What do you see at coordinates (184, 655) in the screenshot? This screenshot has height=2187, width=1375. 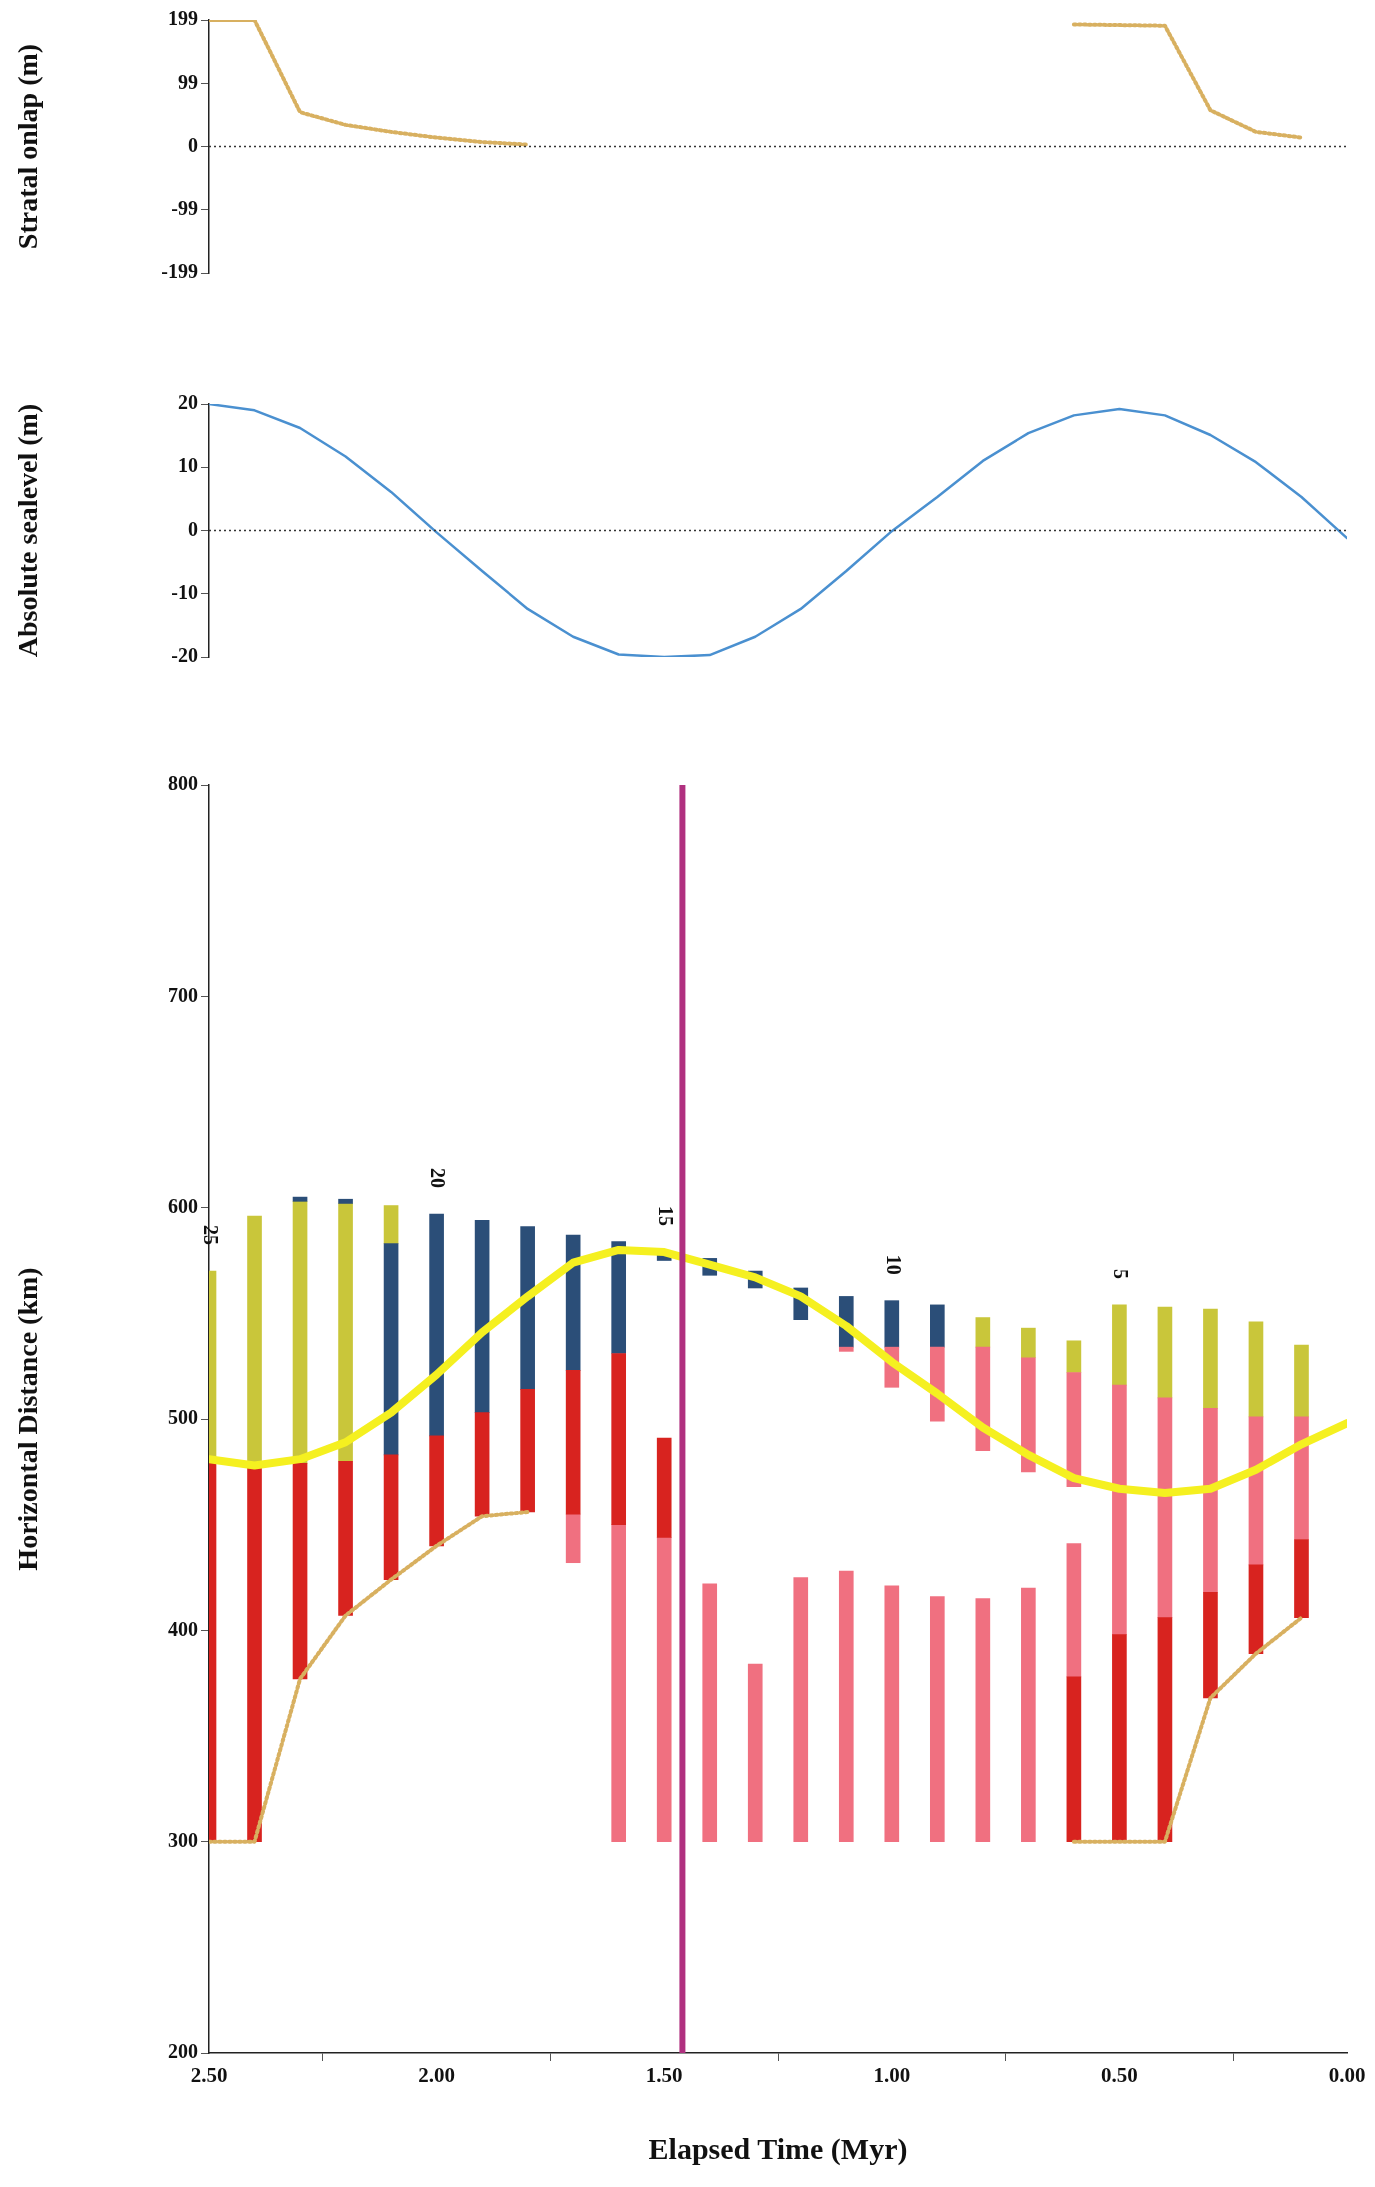 I see `y-tick-label: -20` at bounding box center [184, 655].